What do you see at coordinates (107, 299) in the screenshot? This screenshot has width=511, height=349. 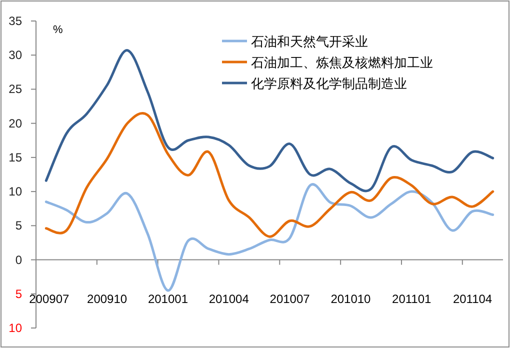 I see `x-tick-label: 200910` at bounding box center [107, 299].